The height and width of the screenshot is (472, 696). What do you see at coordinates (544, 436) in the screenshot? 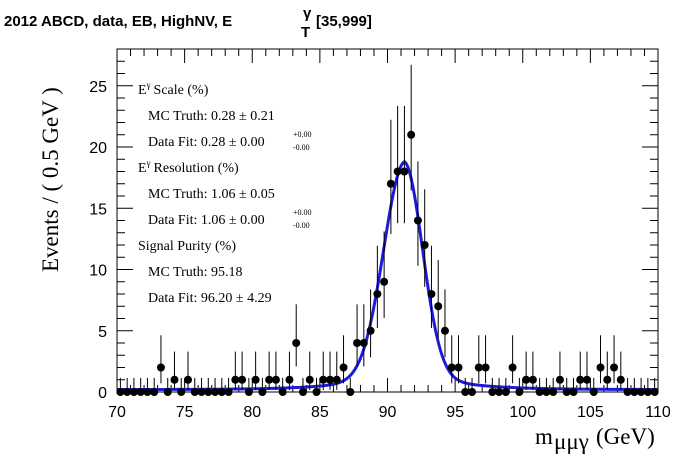
I see `x-axis-title-main: m` at bounding box center [544, 436].